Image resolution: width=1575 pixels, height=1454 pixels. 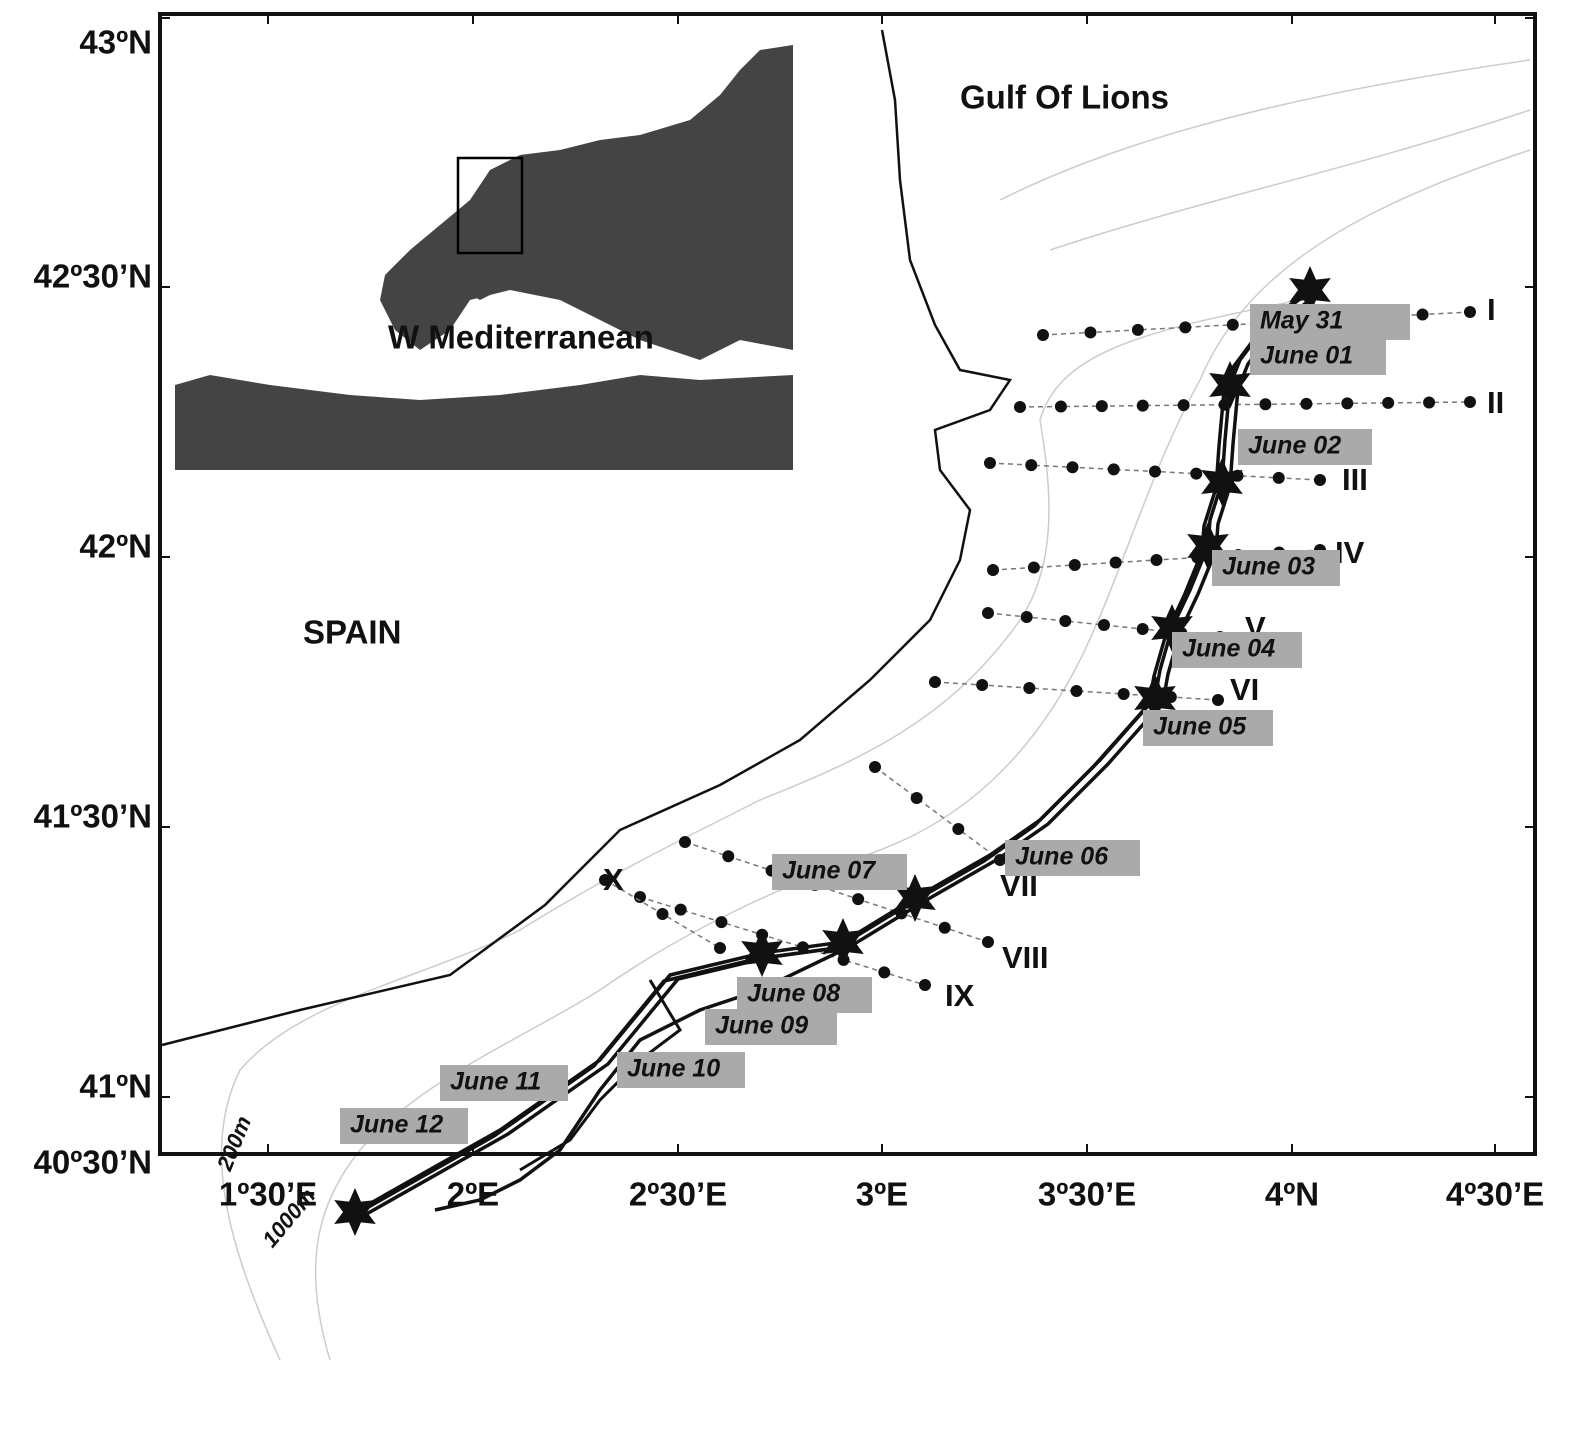 I want to click on place-label: W Mediterranean, so click(x=521, y=337).